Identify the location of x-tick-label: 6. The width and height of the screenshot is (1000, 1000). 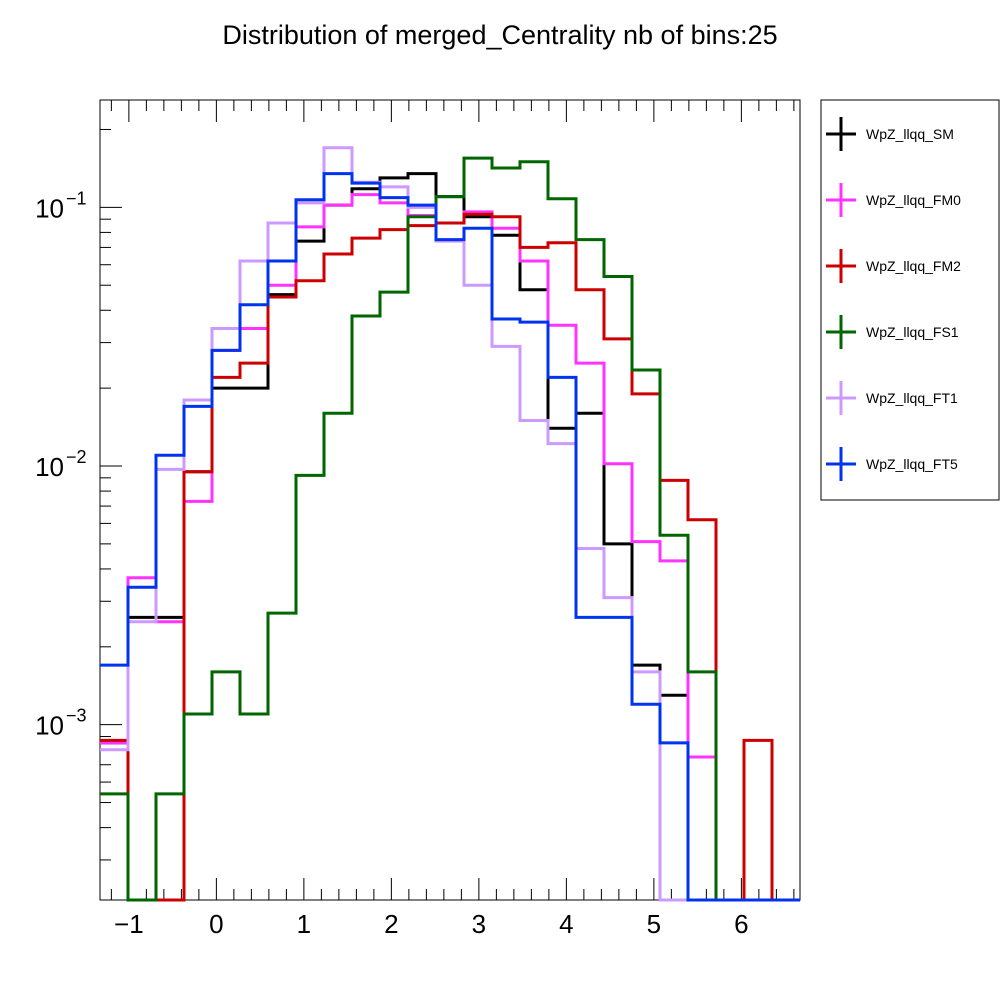
(741, 924).